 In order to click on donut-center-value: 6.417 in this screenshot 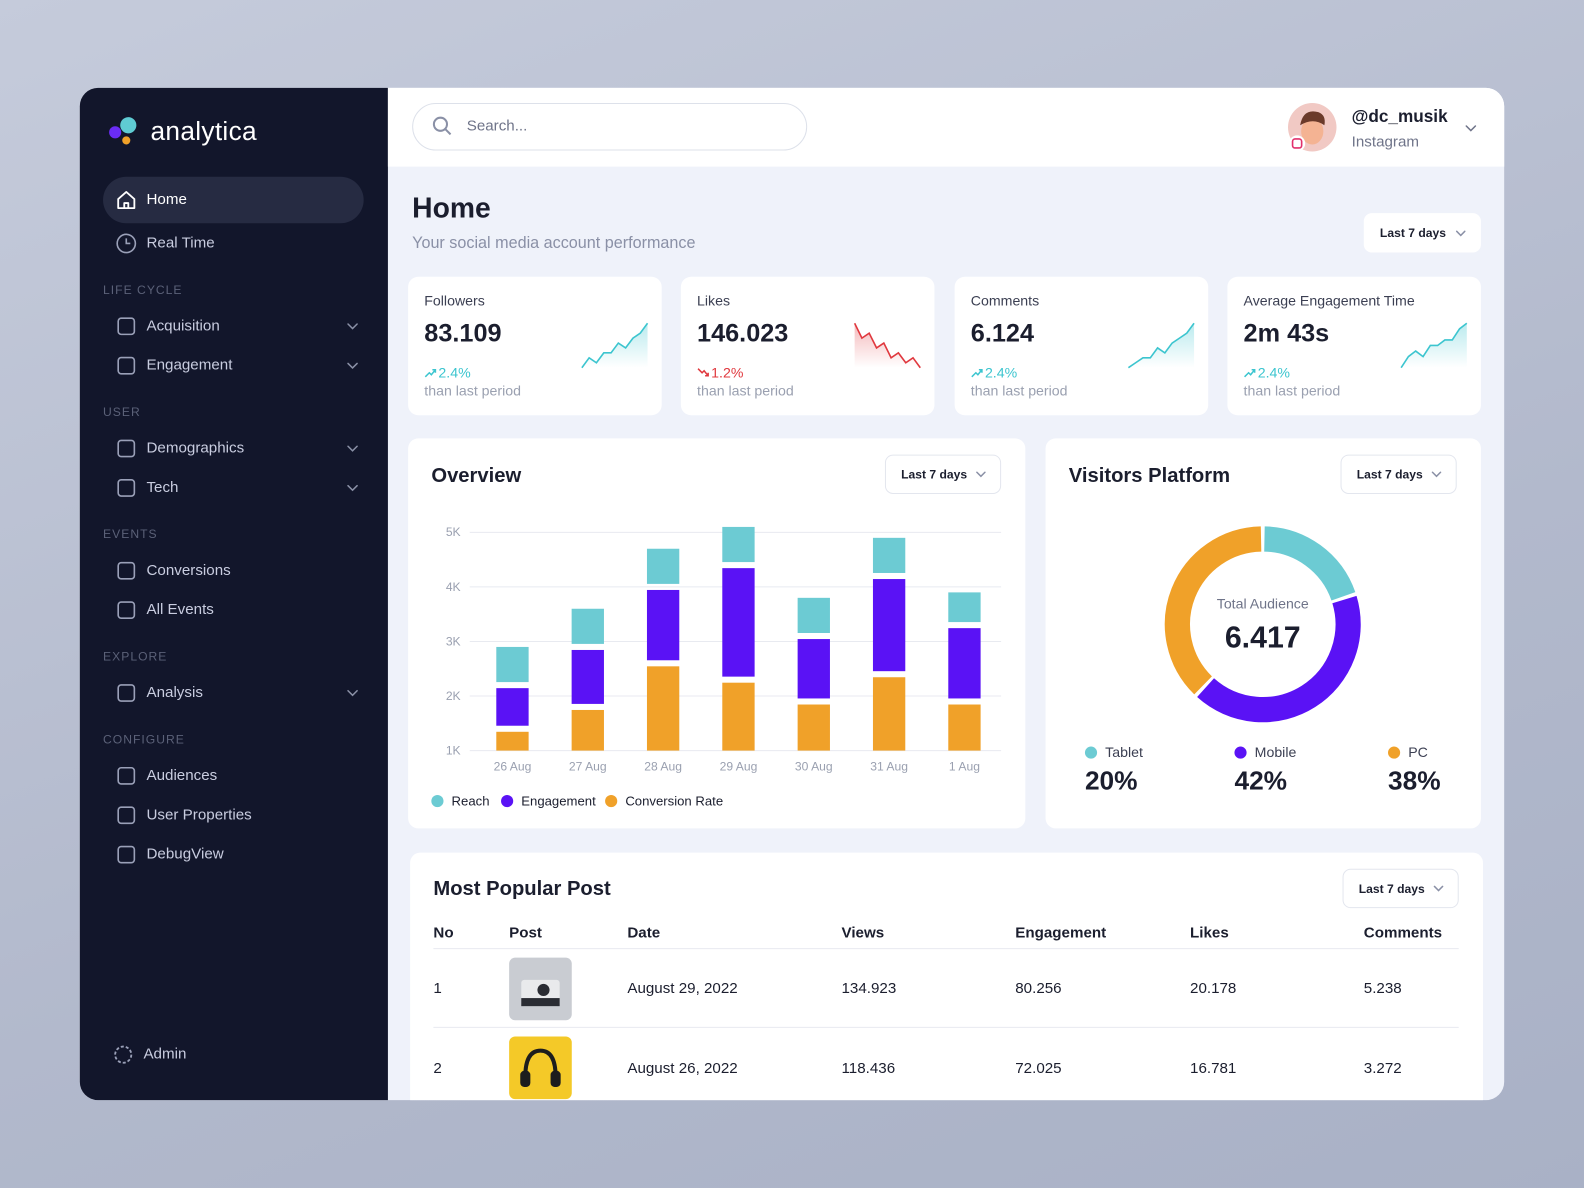, I will do `click(1262, 638)`.